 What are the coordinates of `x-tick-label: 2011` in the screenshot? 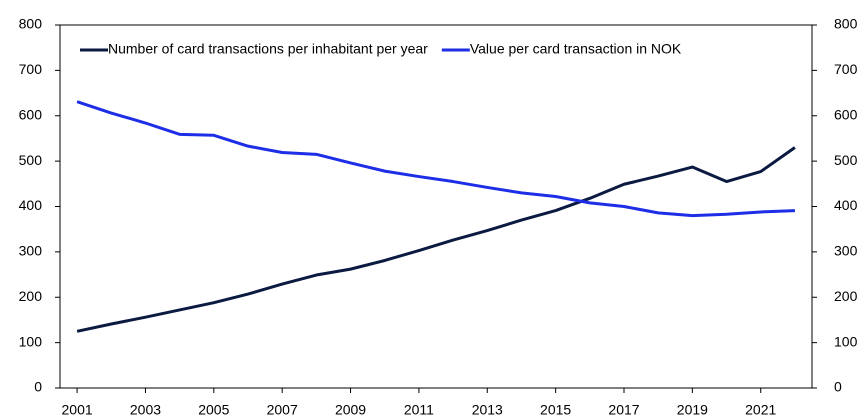 It's located at (419, 410).